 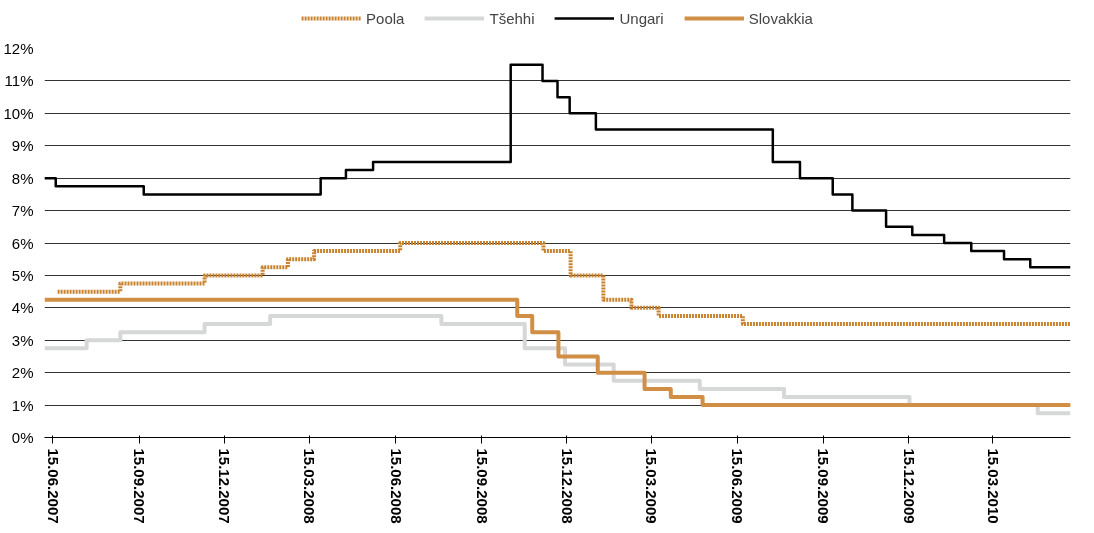 What do you see at coordinates (310, 486) in the screenshot?
I see `x-tick-label: 15.03.2008` at bounding box center [310, 486].